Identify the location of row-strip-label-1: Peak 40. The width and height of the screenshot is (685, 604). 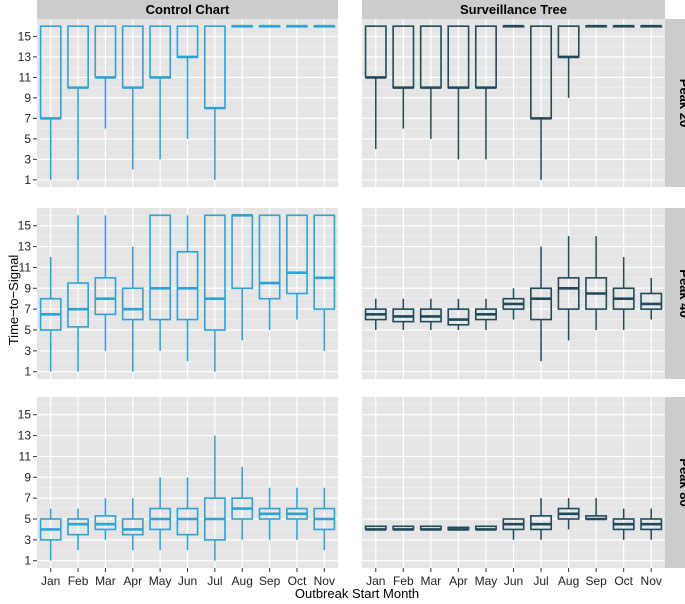
(681, 293).